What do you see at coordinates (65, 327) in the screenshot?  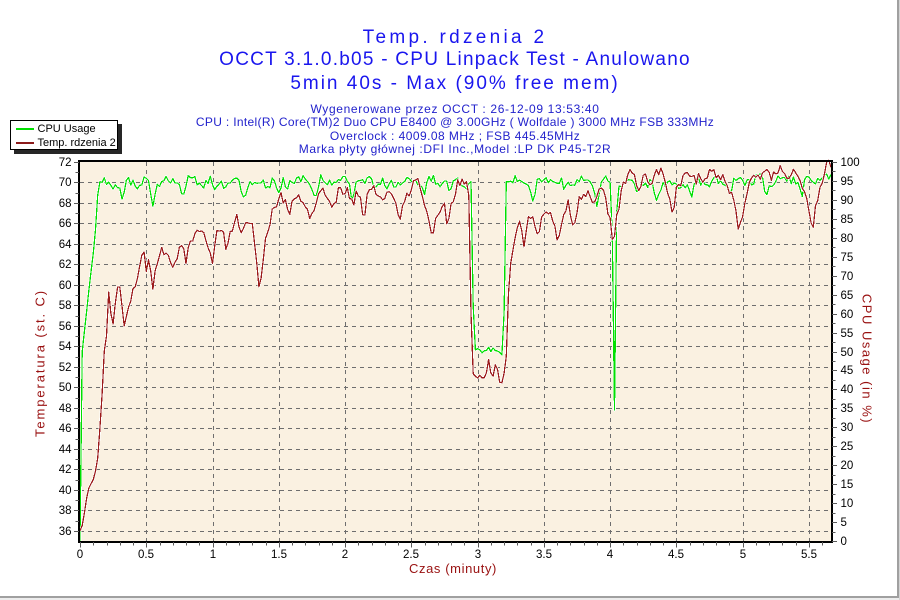 I see `svg-text: 56` at bounding box center [65, 327].